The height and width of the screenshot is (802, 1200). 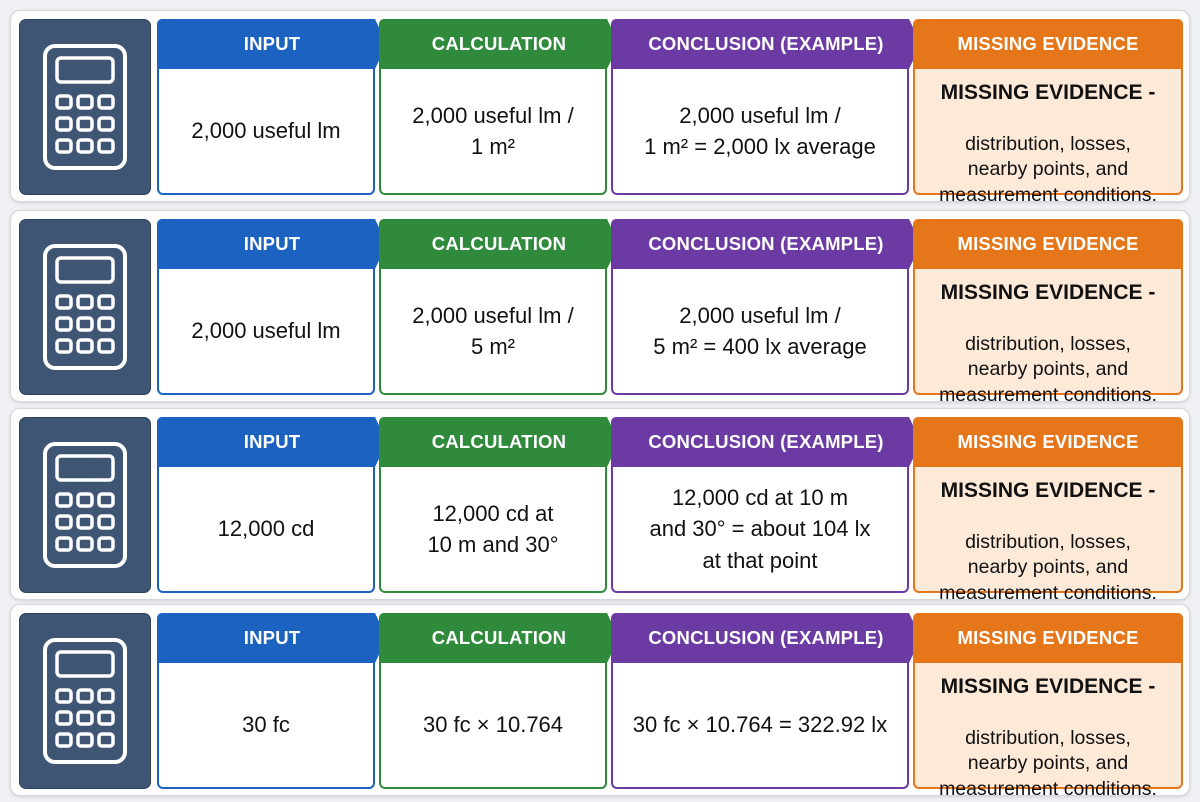 I want to click on calculation-panel: CALCULATION 12,000 cd at 10 m and 30°, so click(x=493, y=505).